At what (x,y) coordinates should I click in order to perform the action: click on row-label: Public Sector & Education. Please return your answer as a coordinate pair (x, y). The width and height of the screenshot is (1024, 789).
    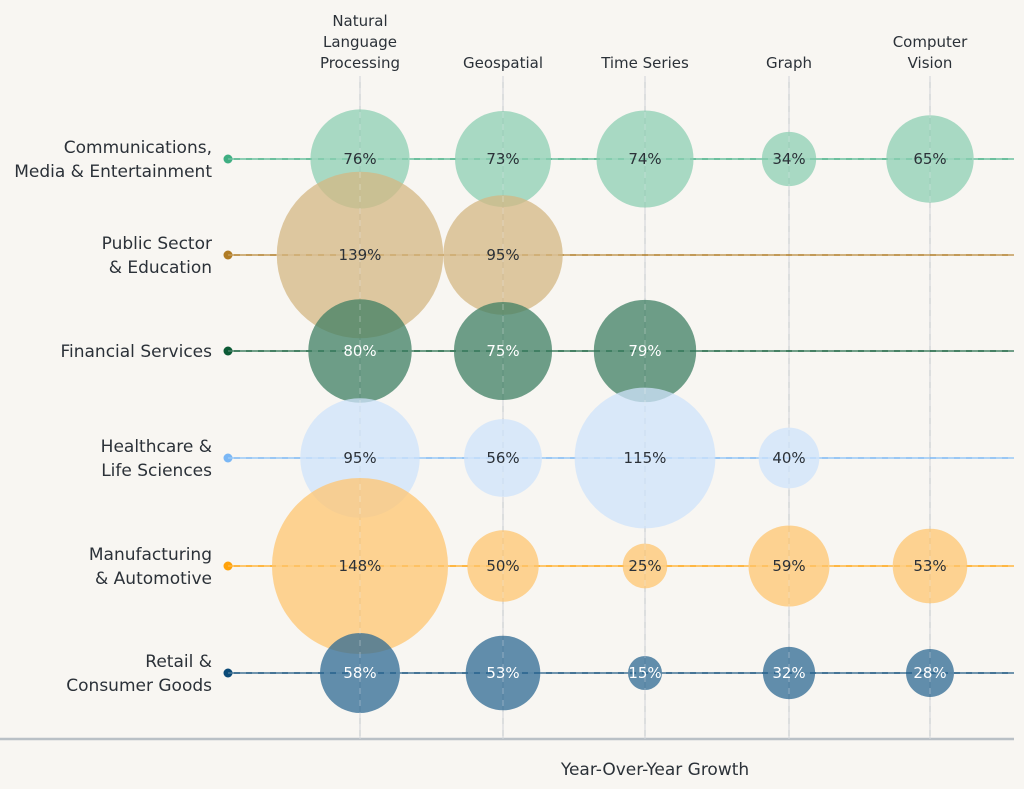
    Looking at the image, I should click on (157, 256).